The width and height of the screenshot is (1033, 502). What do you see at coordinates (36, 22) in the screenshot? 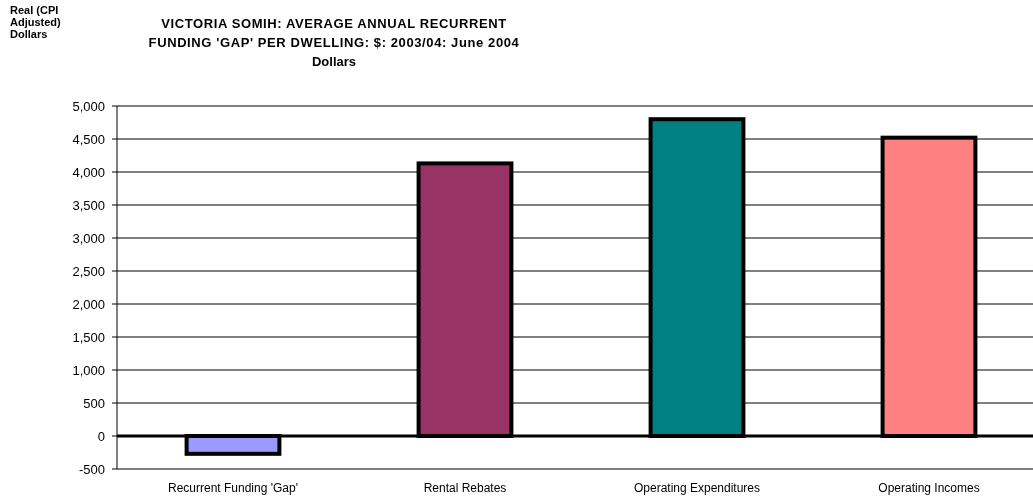
I see `text: Real (CPI Adjusted) Dollars` at bounding box center [36, 22].